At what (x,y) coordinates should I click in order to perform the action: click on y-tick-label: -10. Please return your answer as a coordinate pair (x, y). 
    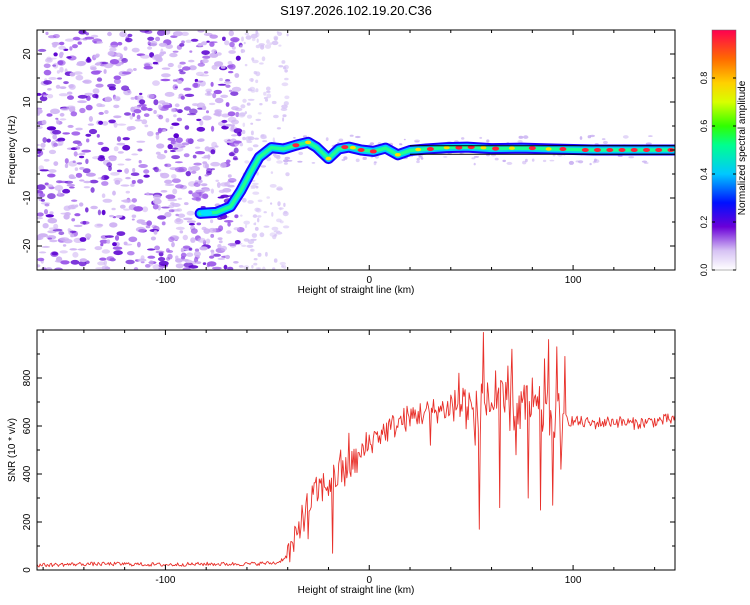
    Looking at the image, I should click on (27, 197).